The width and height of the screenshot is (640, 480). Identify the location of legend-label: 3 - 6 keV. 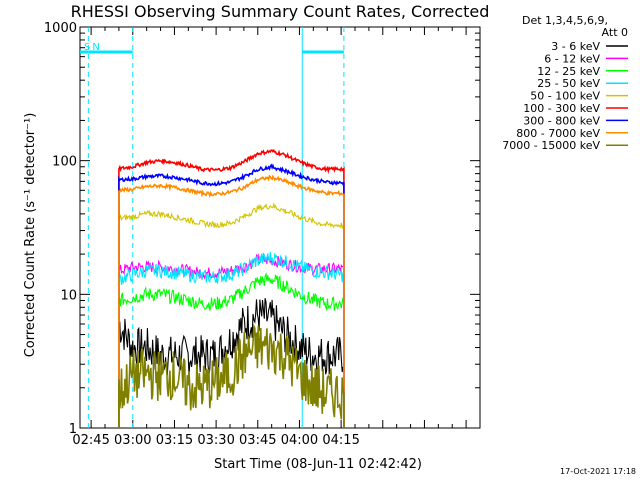
(575, 46).